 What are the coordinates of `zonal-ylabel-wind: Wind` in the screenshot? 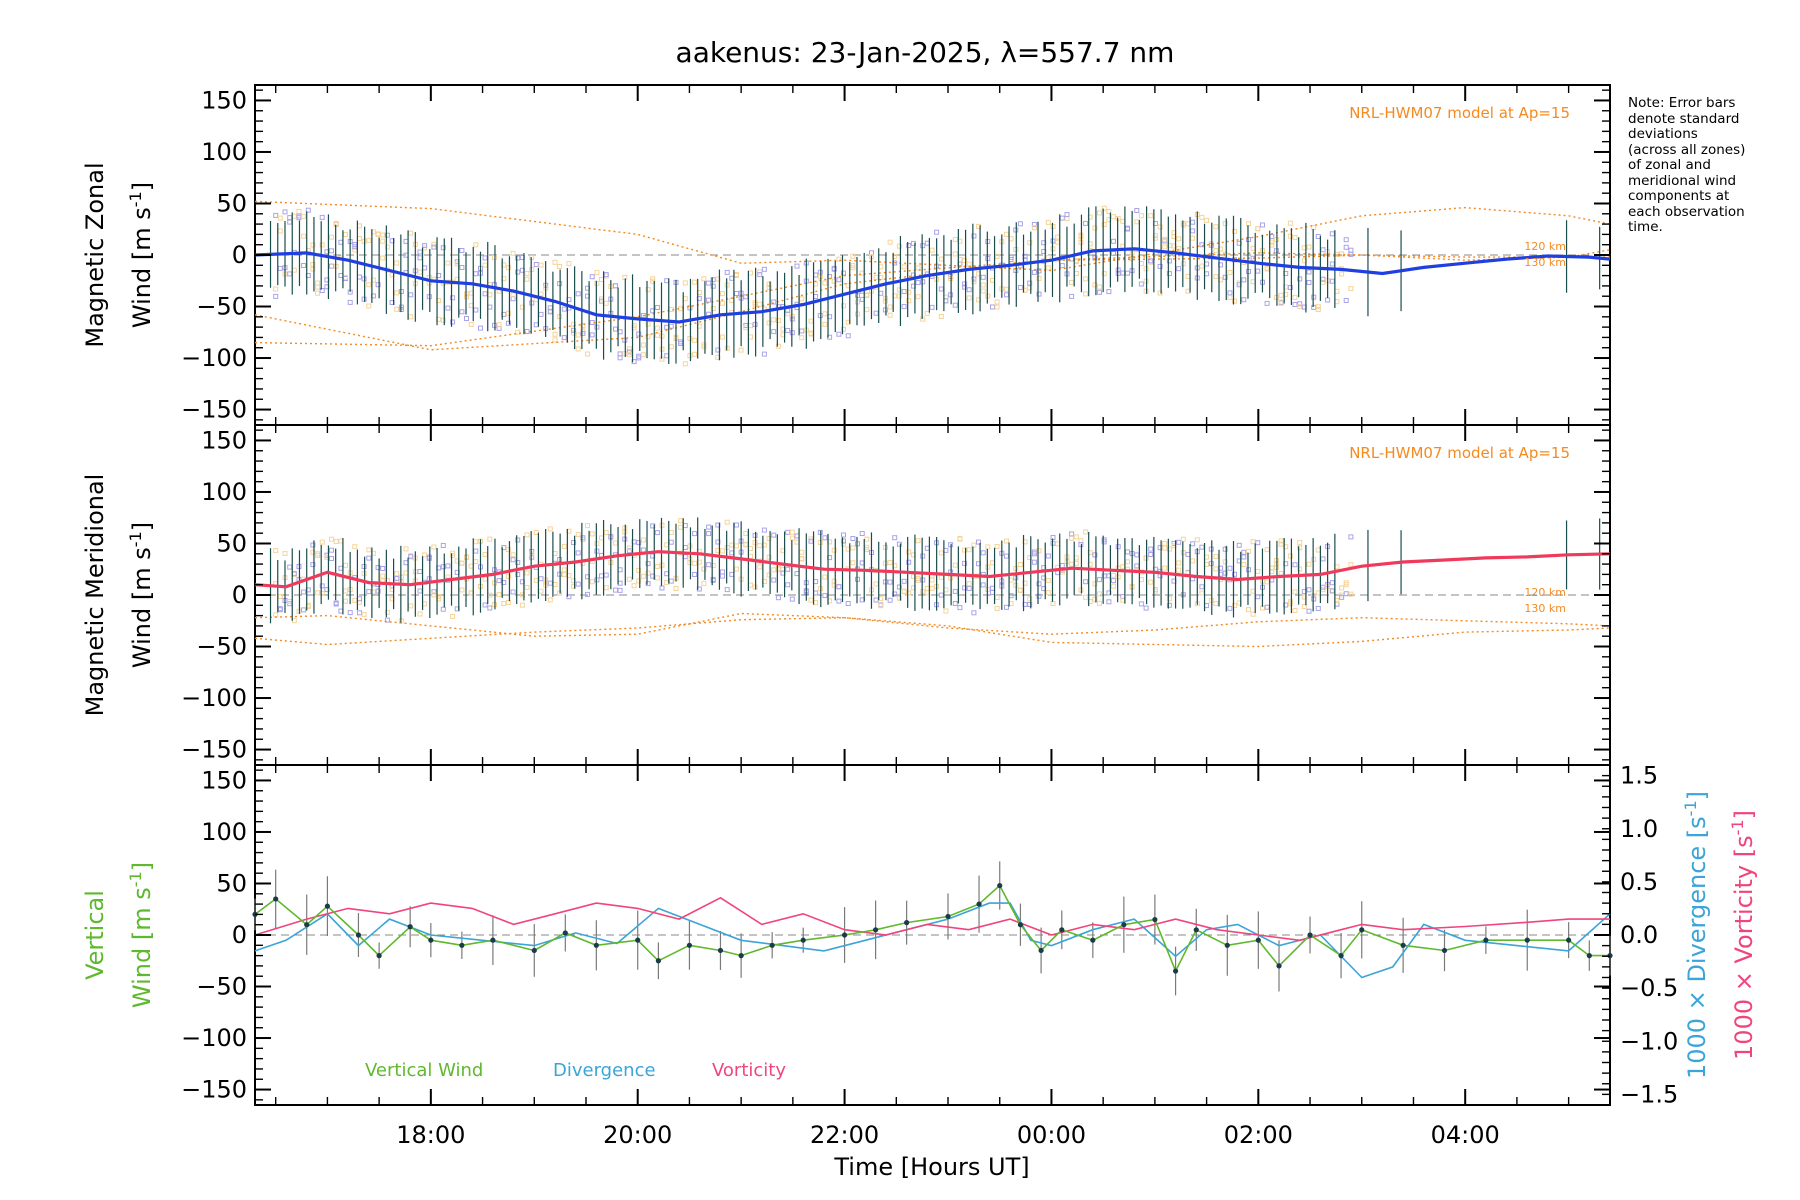 It's located at (142, 298).